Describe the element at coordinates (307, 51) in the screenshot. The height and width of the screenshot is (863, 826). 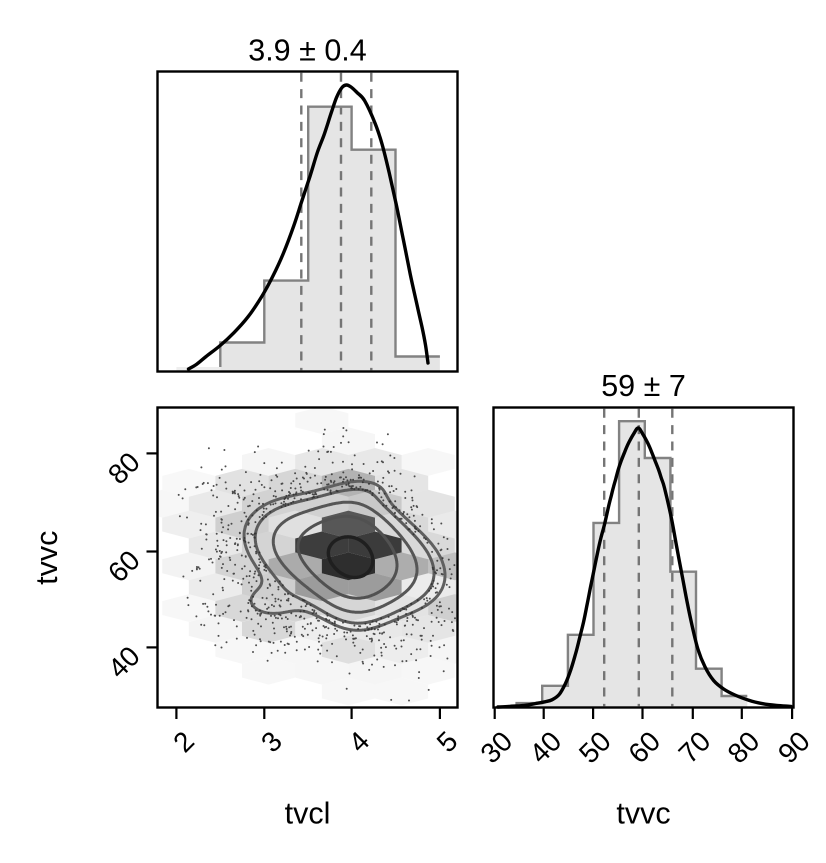
I see `svg-text: 3.9 ± 0.4` at that location.